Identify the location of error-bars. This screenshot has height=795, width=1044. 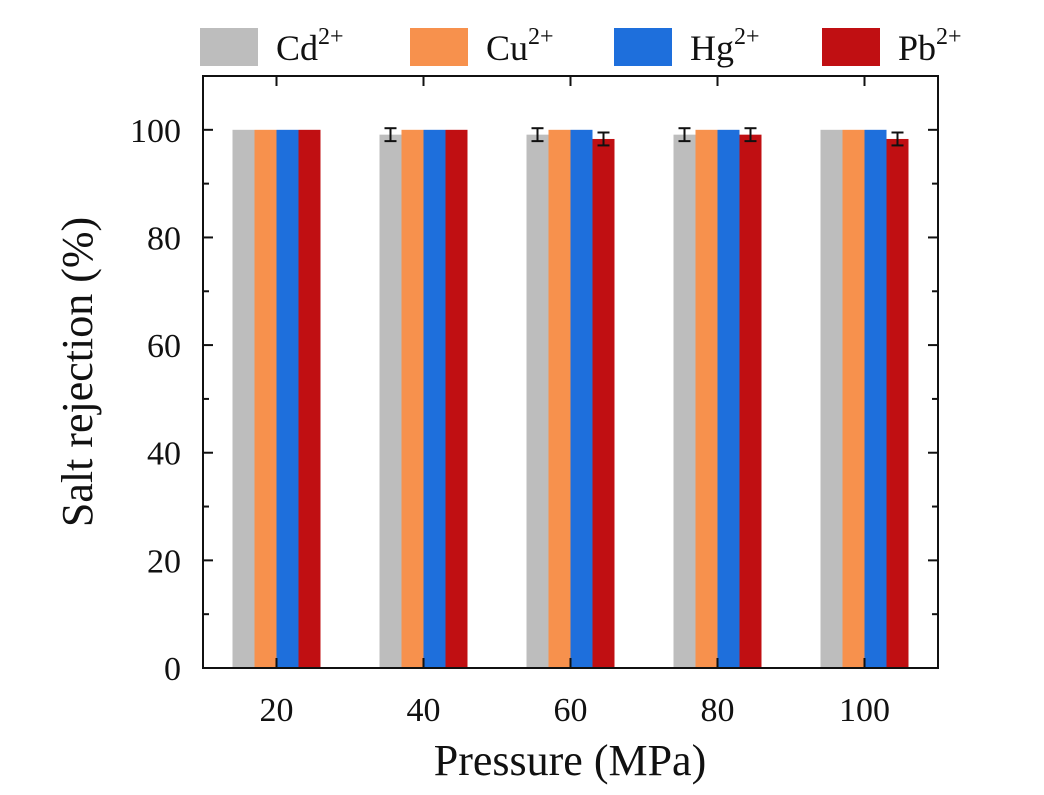
(644, 137).